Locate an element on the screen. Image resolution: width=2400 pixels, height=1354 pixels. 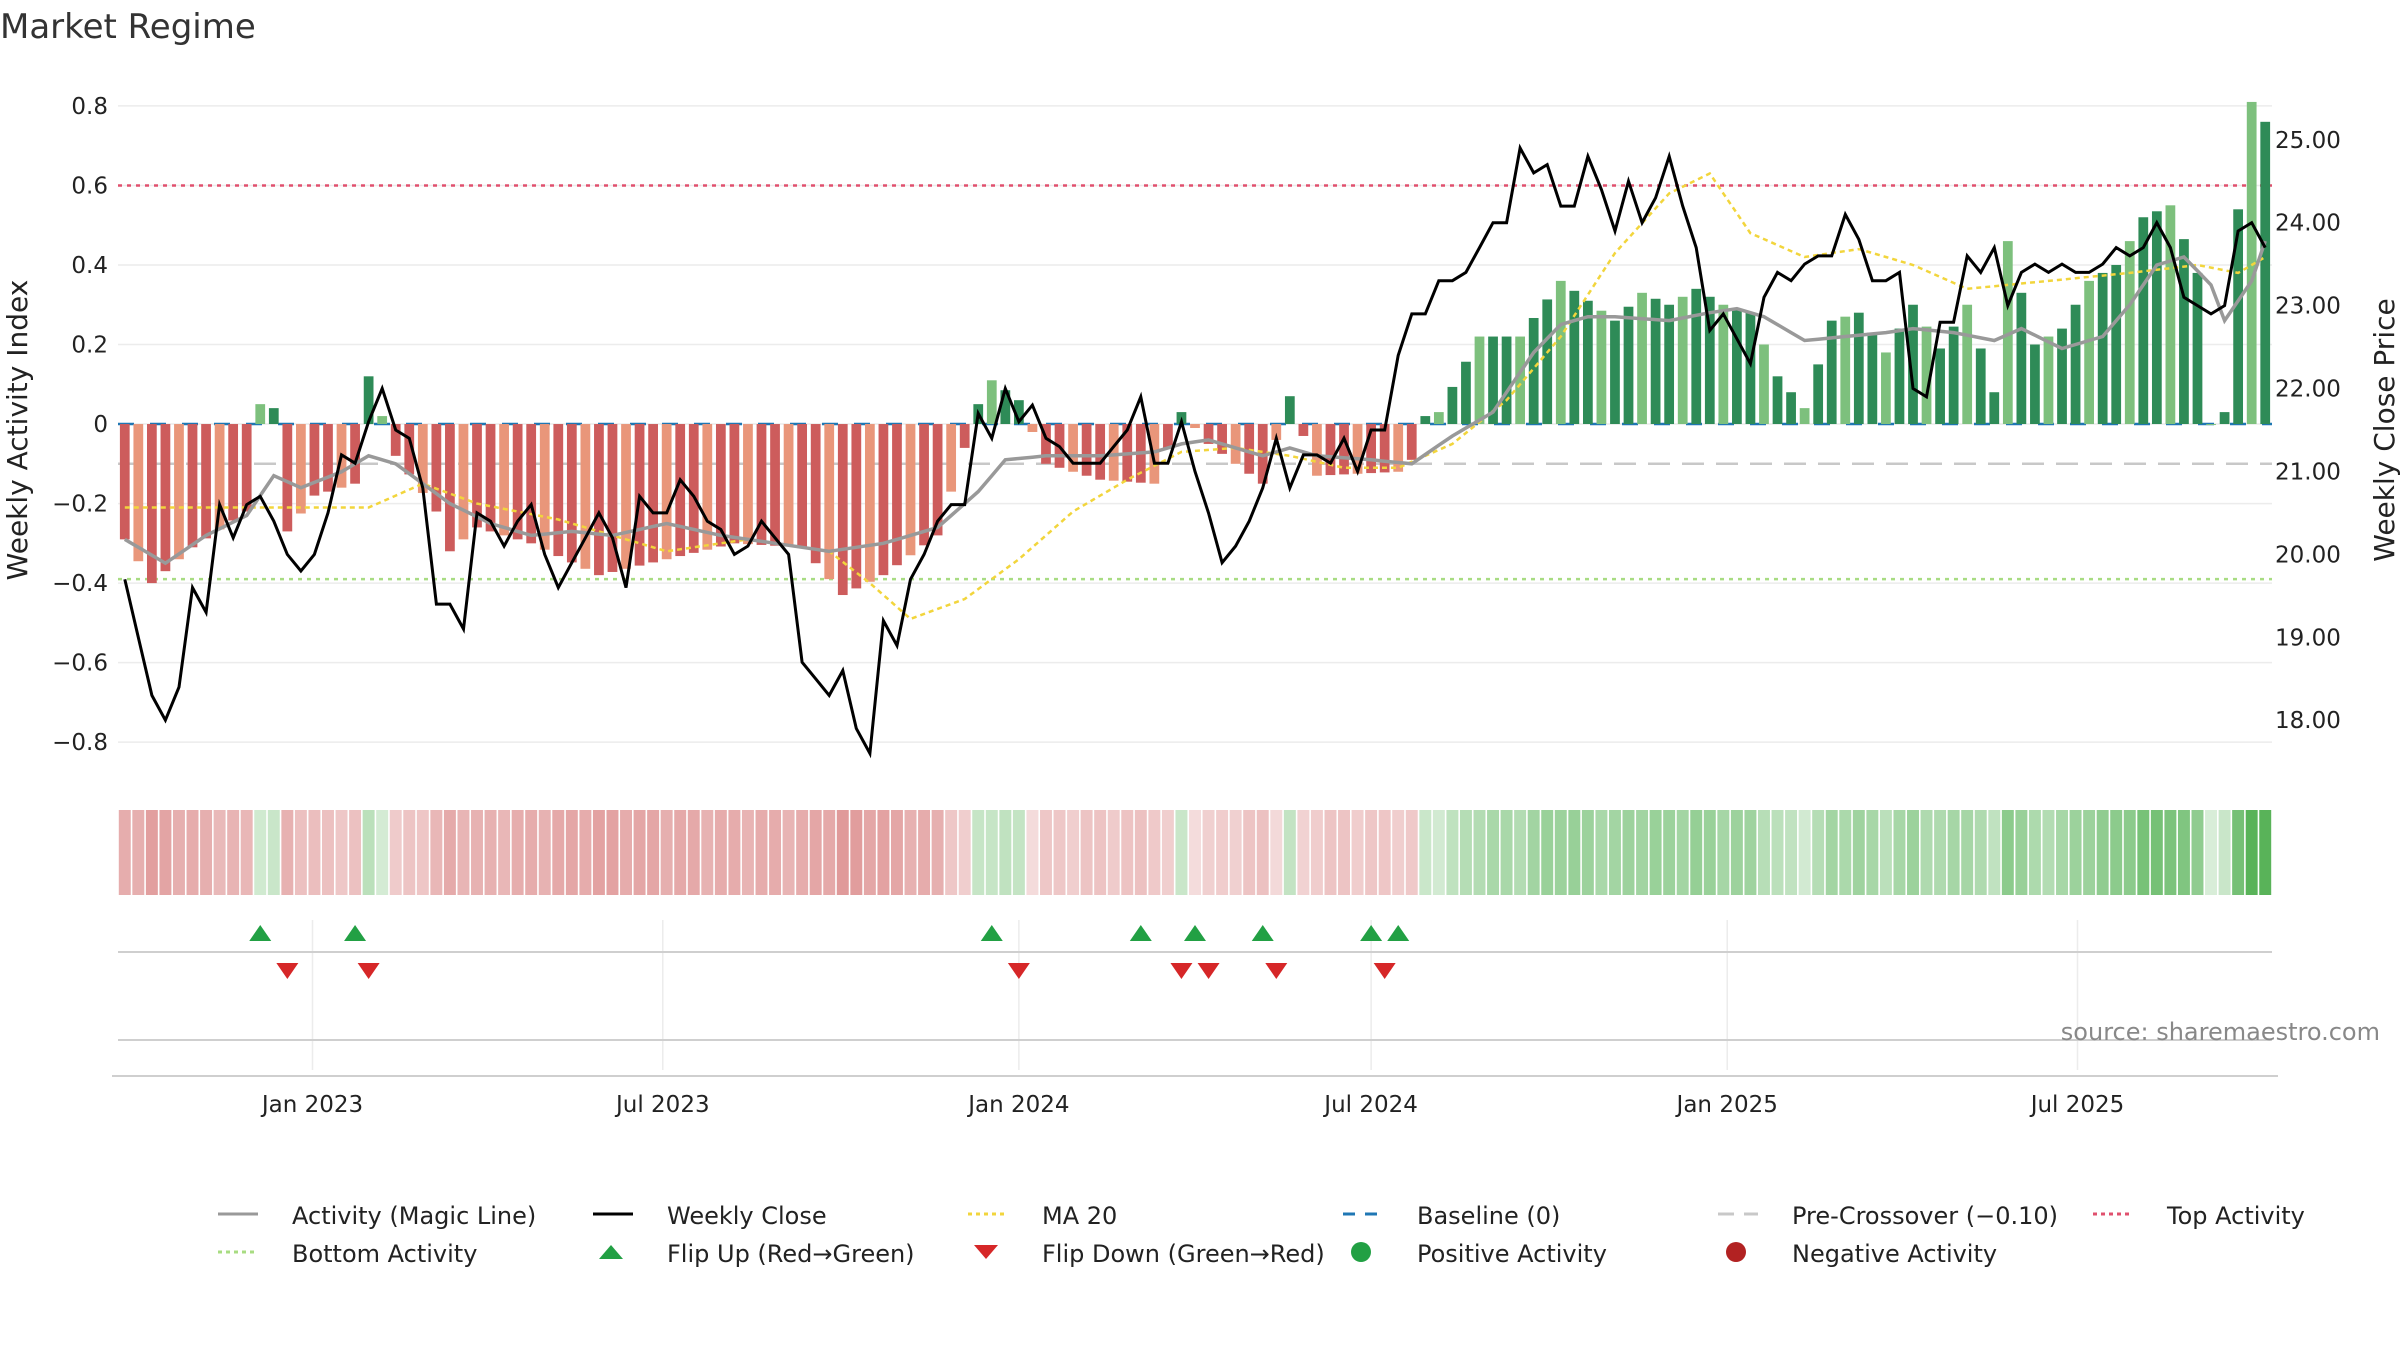
y-axis-label-left: Weekly Activity Index is located at coordinates (17, 430).